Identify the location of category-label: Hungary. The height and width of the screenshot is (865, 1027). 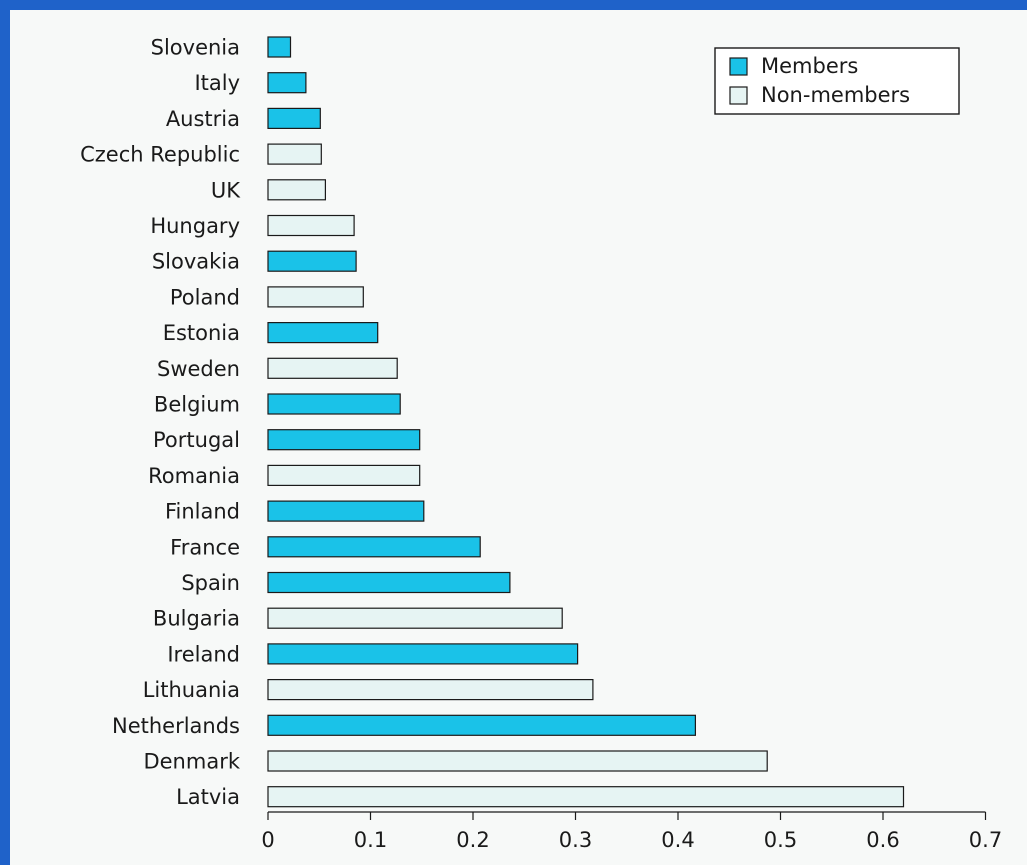
(195, 226).